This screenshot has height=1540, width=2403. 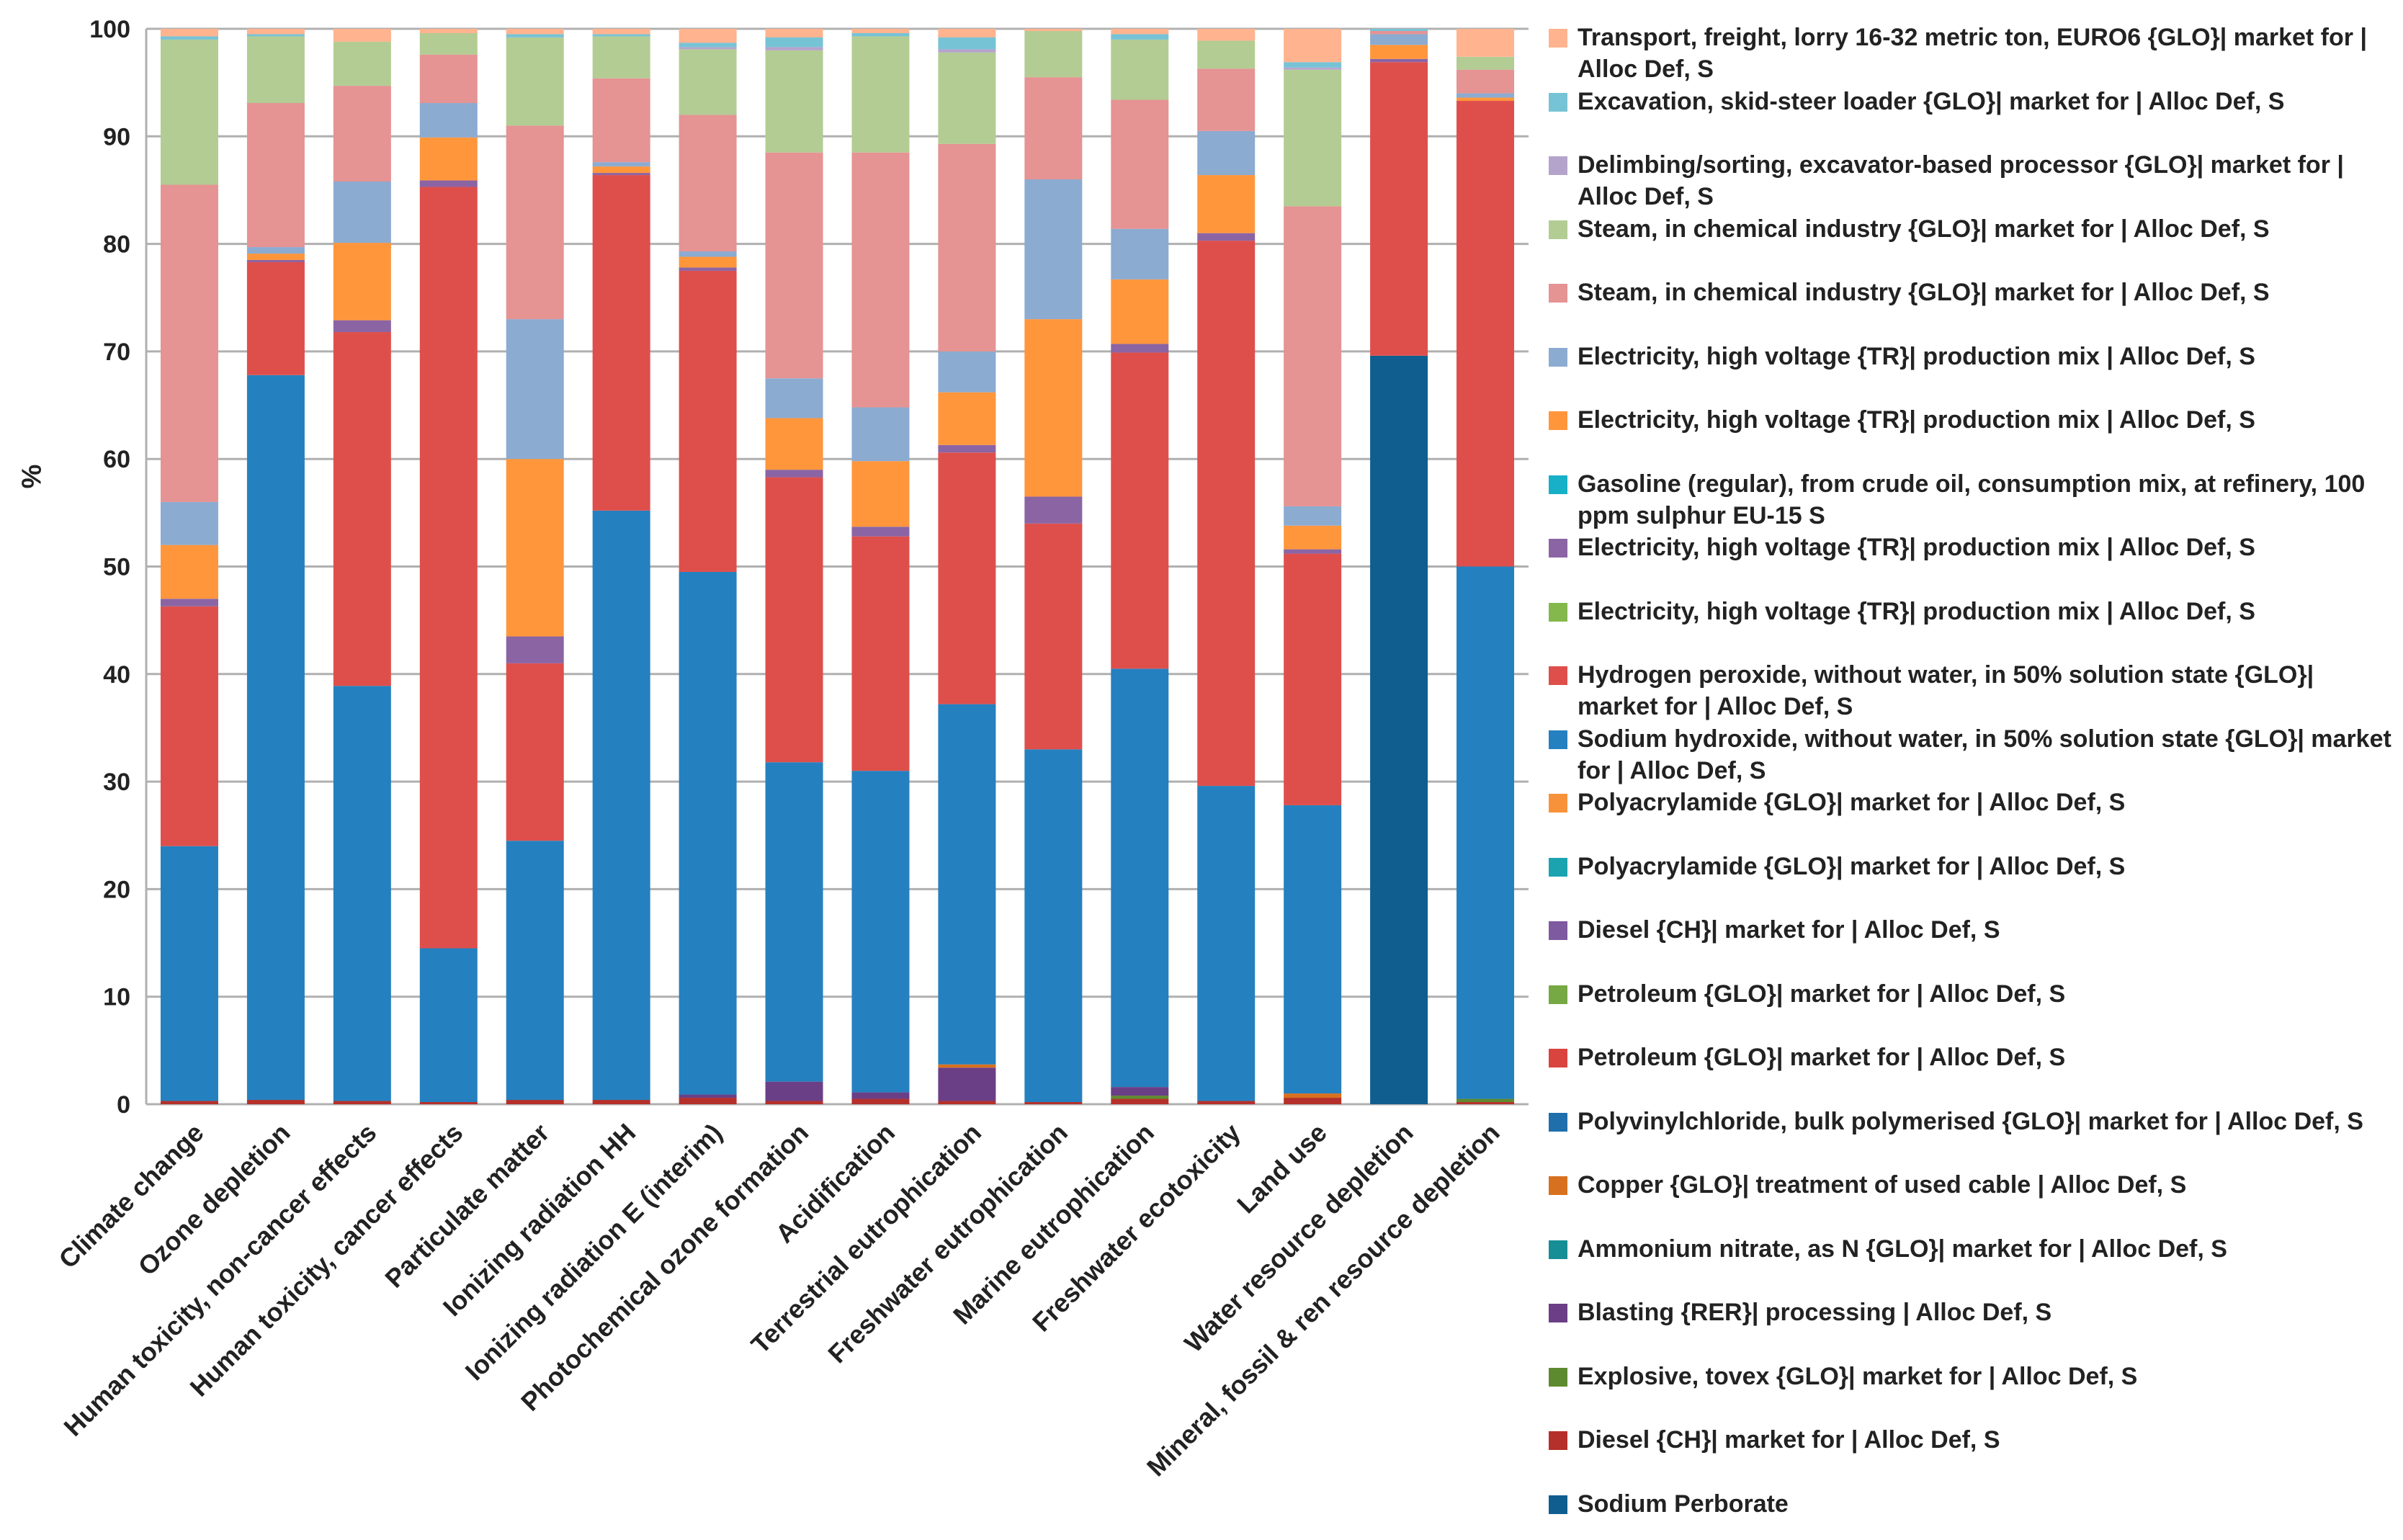 What do you see at coordinates (116, 137) in the screenshot?
I see `y-tick-label: 90` at bounding box center [116, 137].